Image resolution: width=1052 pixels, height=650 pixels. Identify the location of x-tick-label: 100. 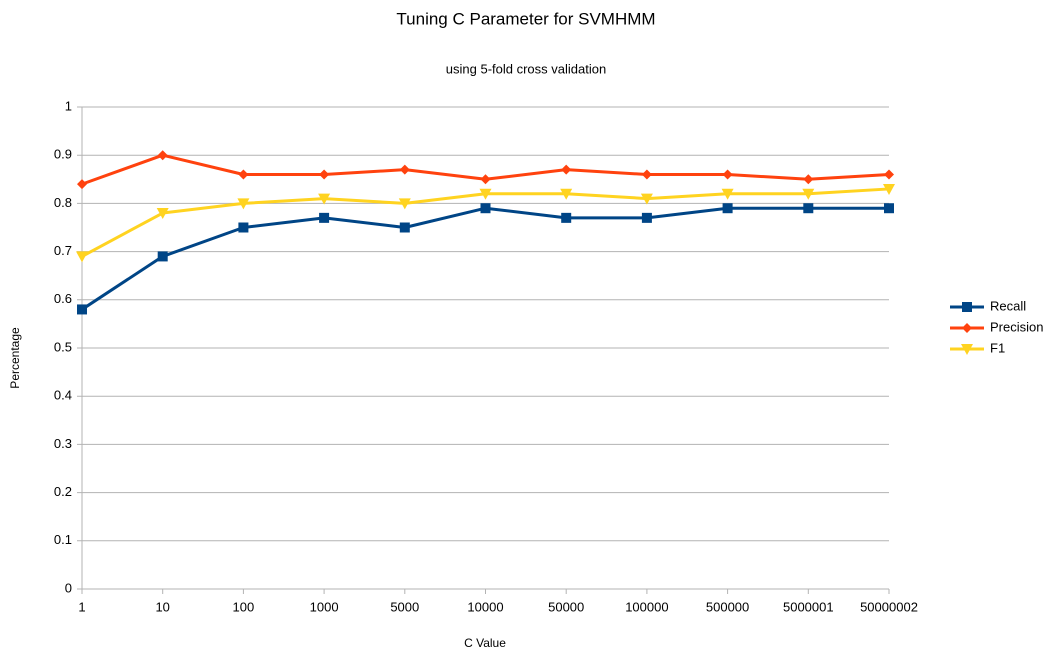
(244, 606).